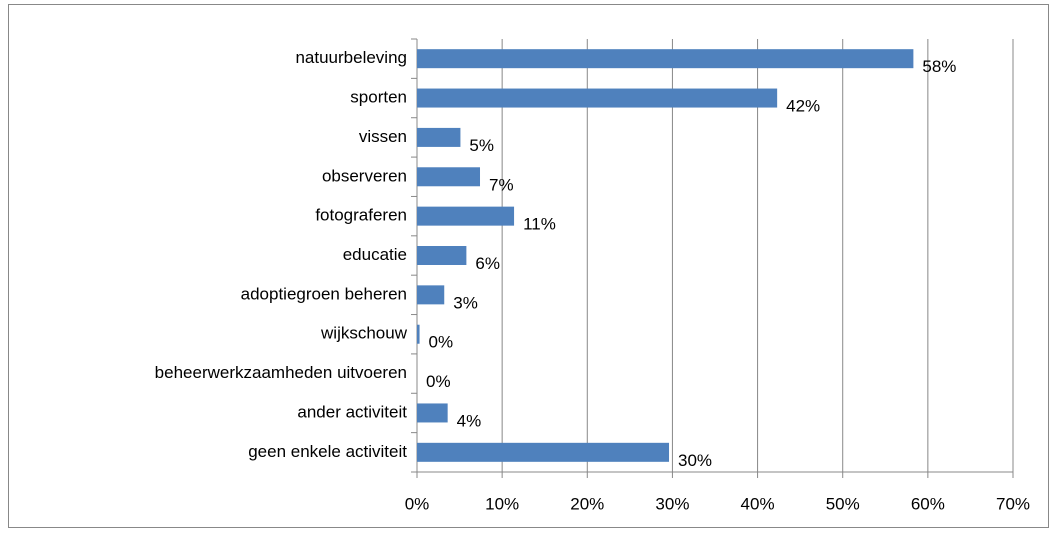  What do you see at coordinates (378, 97) in the screenshot?
I see `y-tick-label: sporten` at bounding box center [378, 97].